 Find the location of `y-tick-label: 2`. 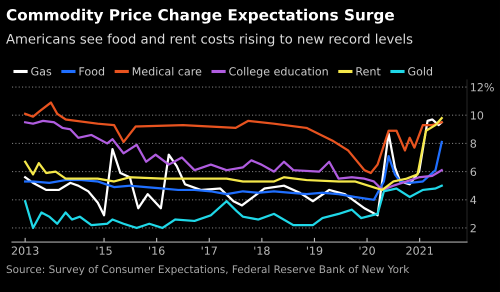

y-tick-label: 2 is located at coordinates (473, 228).